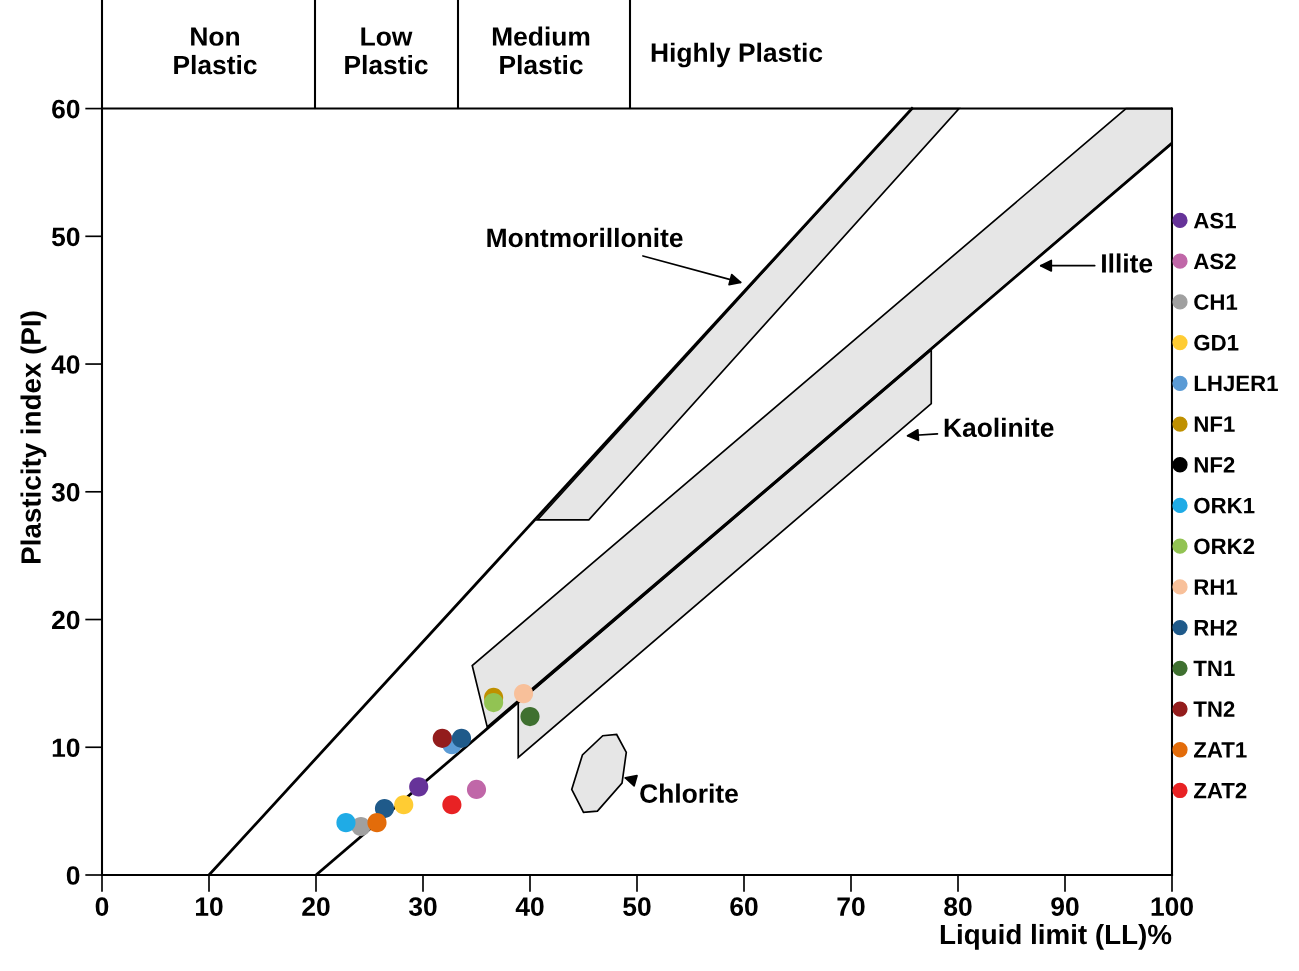 Image resolution: width=1299 pixels, height=971 pixels. What do you see at coordinates (66, 620) in the screenshot?
I see `y-tick-label: 20` at bounding box center [66, 620].